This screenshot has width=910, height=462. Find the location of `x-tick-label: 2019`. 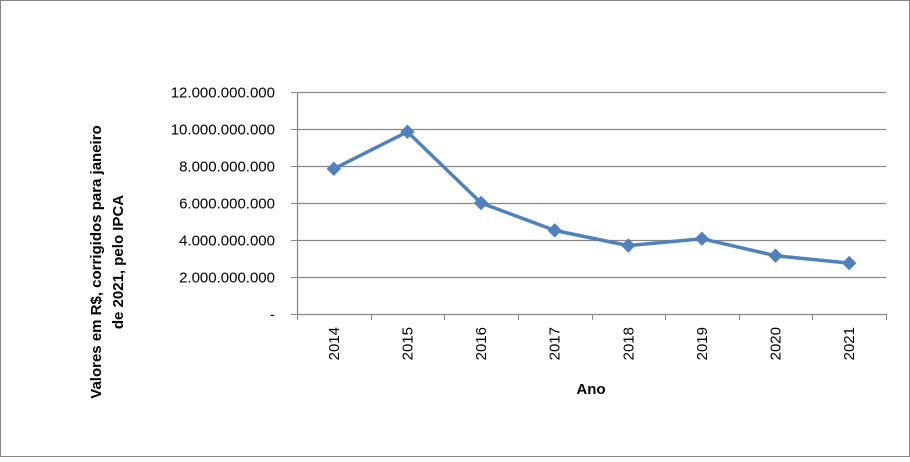

x-tick-label: 2019 is located at coordinates (702, 343).